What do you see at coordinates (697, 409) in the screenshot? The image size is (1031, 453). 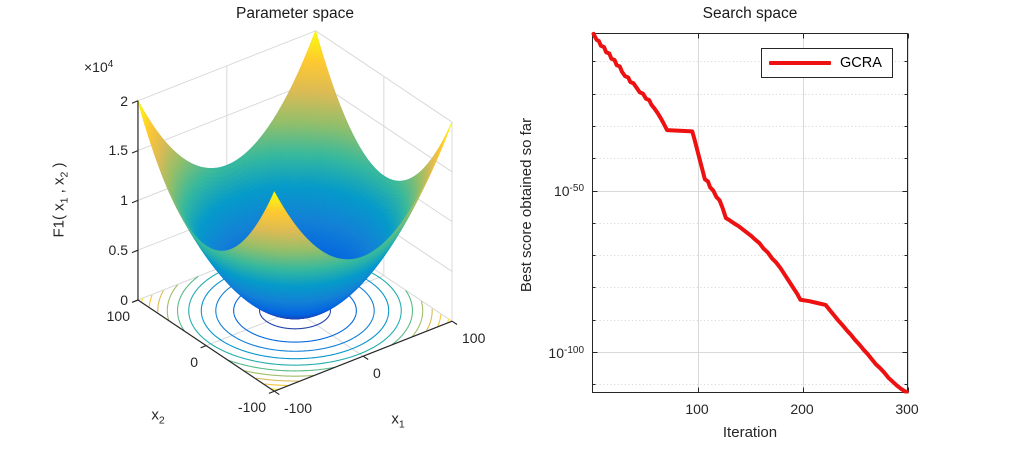 I see `x-tick-100: 100` at bounding box center [697, 409].